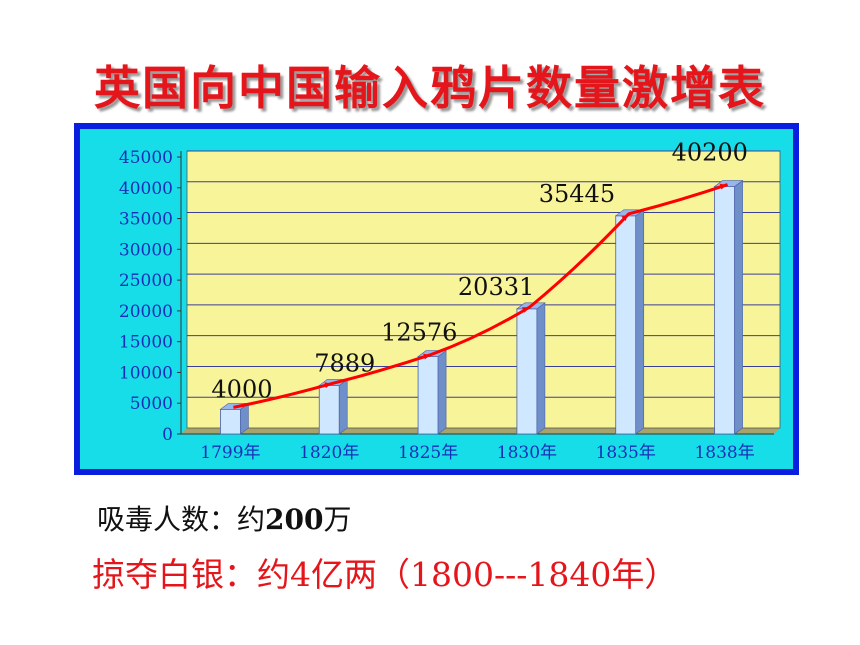  I want to click on x-tick-labels: 1799年 1820年 1825年 1830年 1835年 1838年, so click(477, 453).